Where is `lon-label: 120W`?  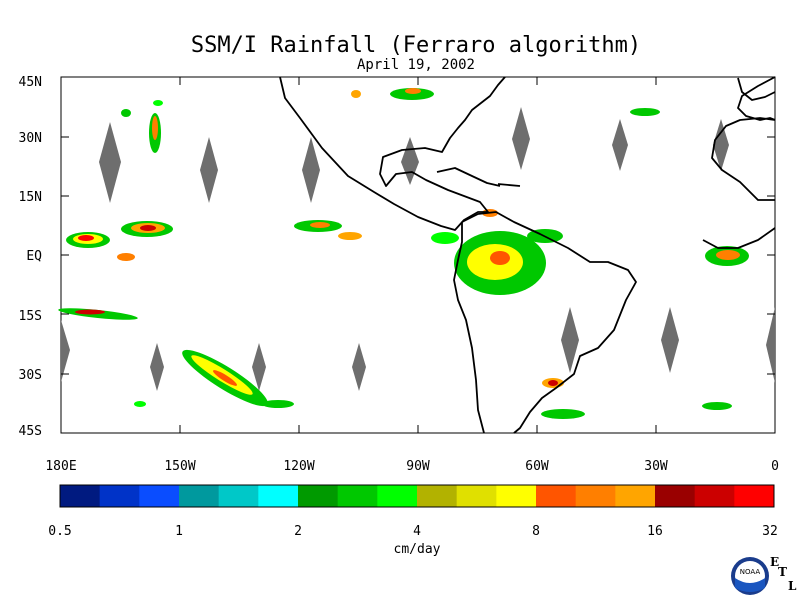
lon-label: 120W is located at coordinates (298, 466).